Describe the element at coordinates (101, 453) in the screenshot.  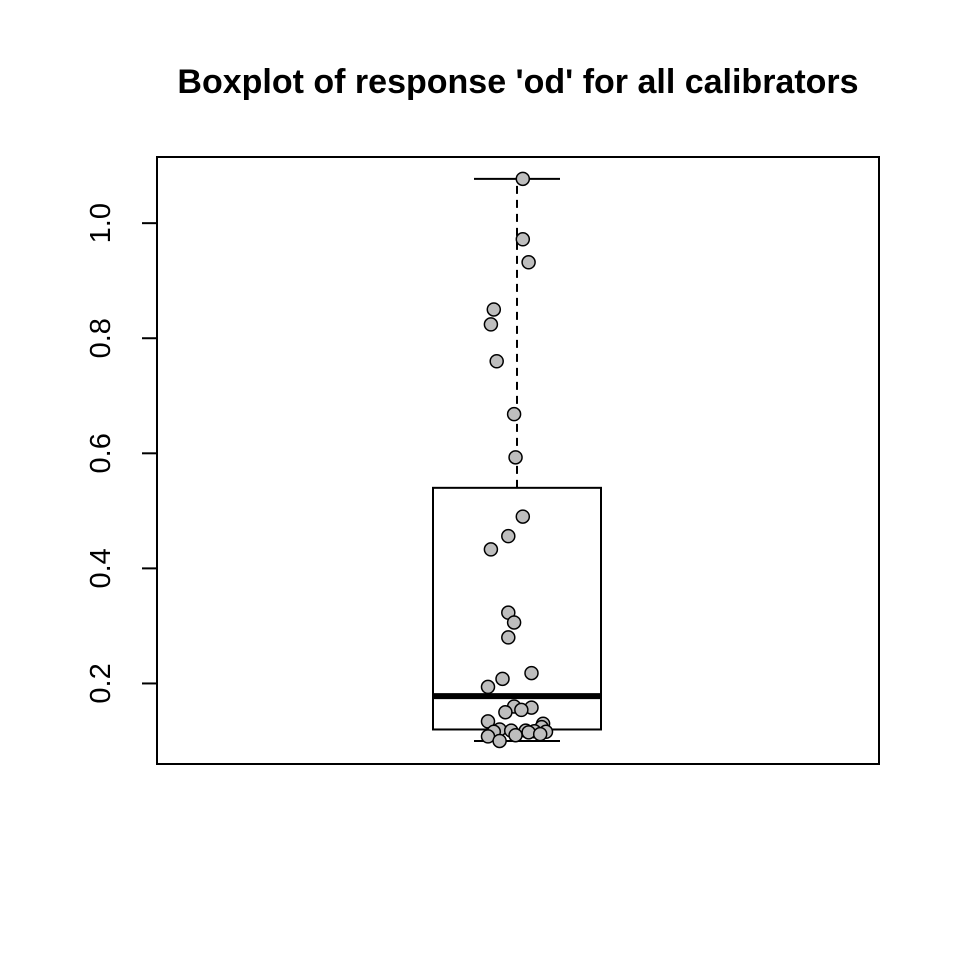
I see `y-tick-label: 0.6` at that location.